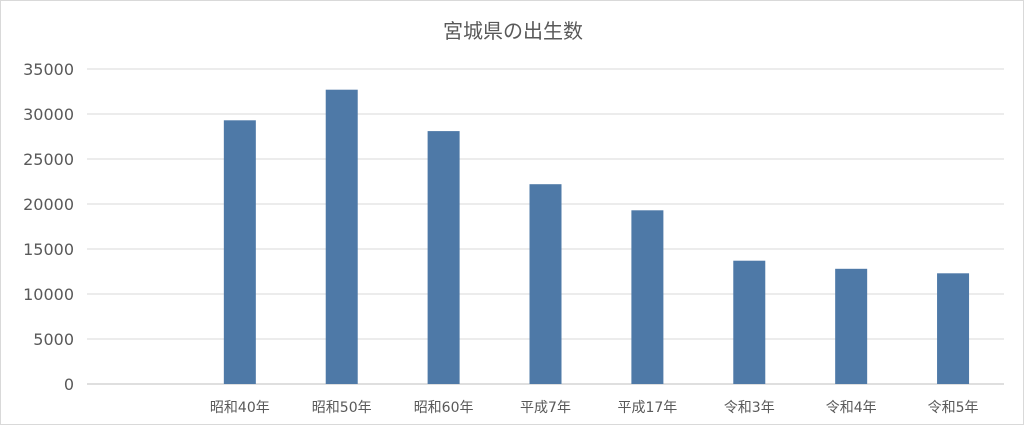  What do you see at coordinates (545, 408) in the screenshot?
I see `x-tick-label: 平成7年` at bounding box center [545, 408].